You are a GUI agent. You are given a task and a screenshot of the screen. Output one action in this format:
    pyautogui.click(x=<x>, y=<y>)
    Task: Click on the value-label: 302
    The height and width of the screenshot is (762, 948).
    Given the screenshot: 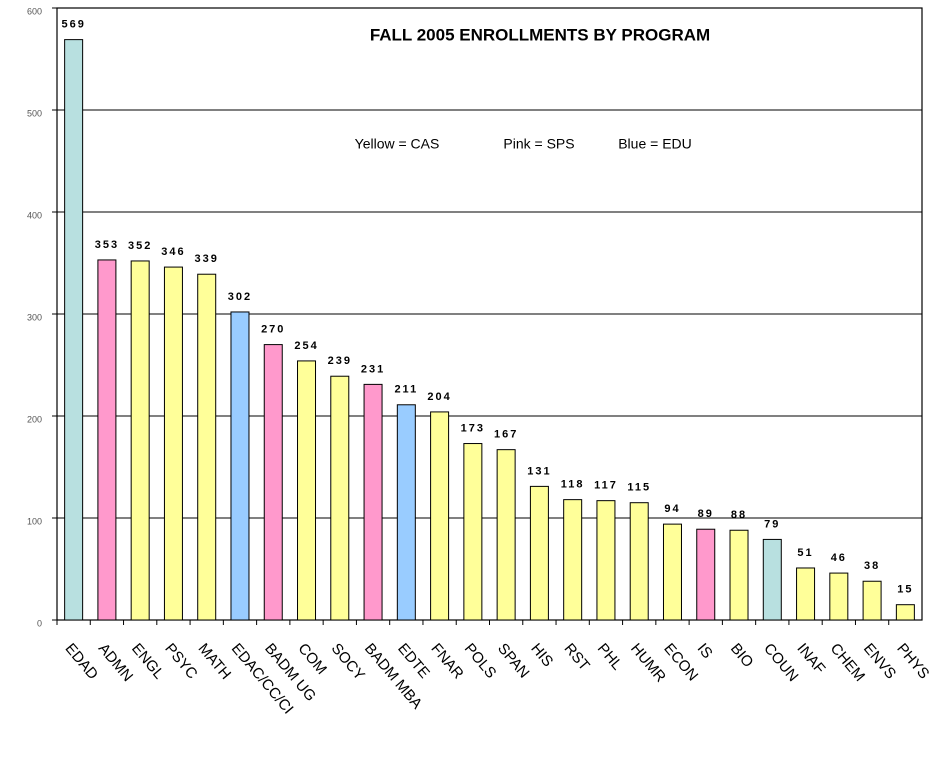 What is the action you would take?
    pyautogui.click(x=240, y=297)
    